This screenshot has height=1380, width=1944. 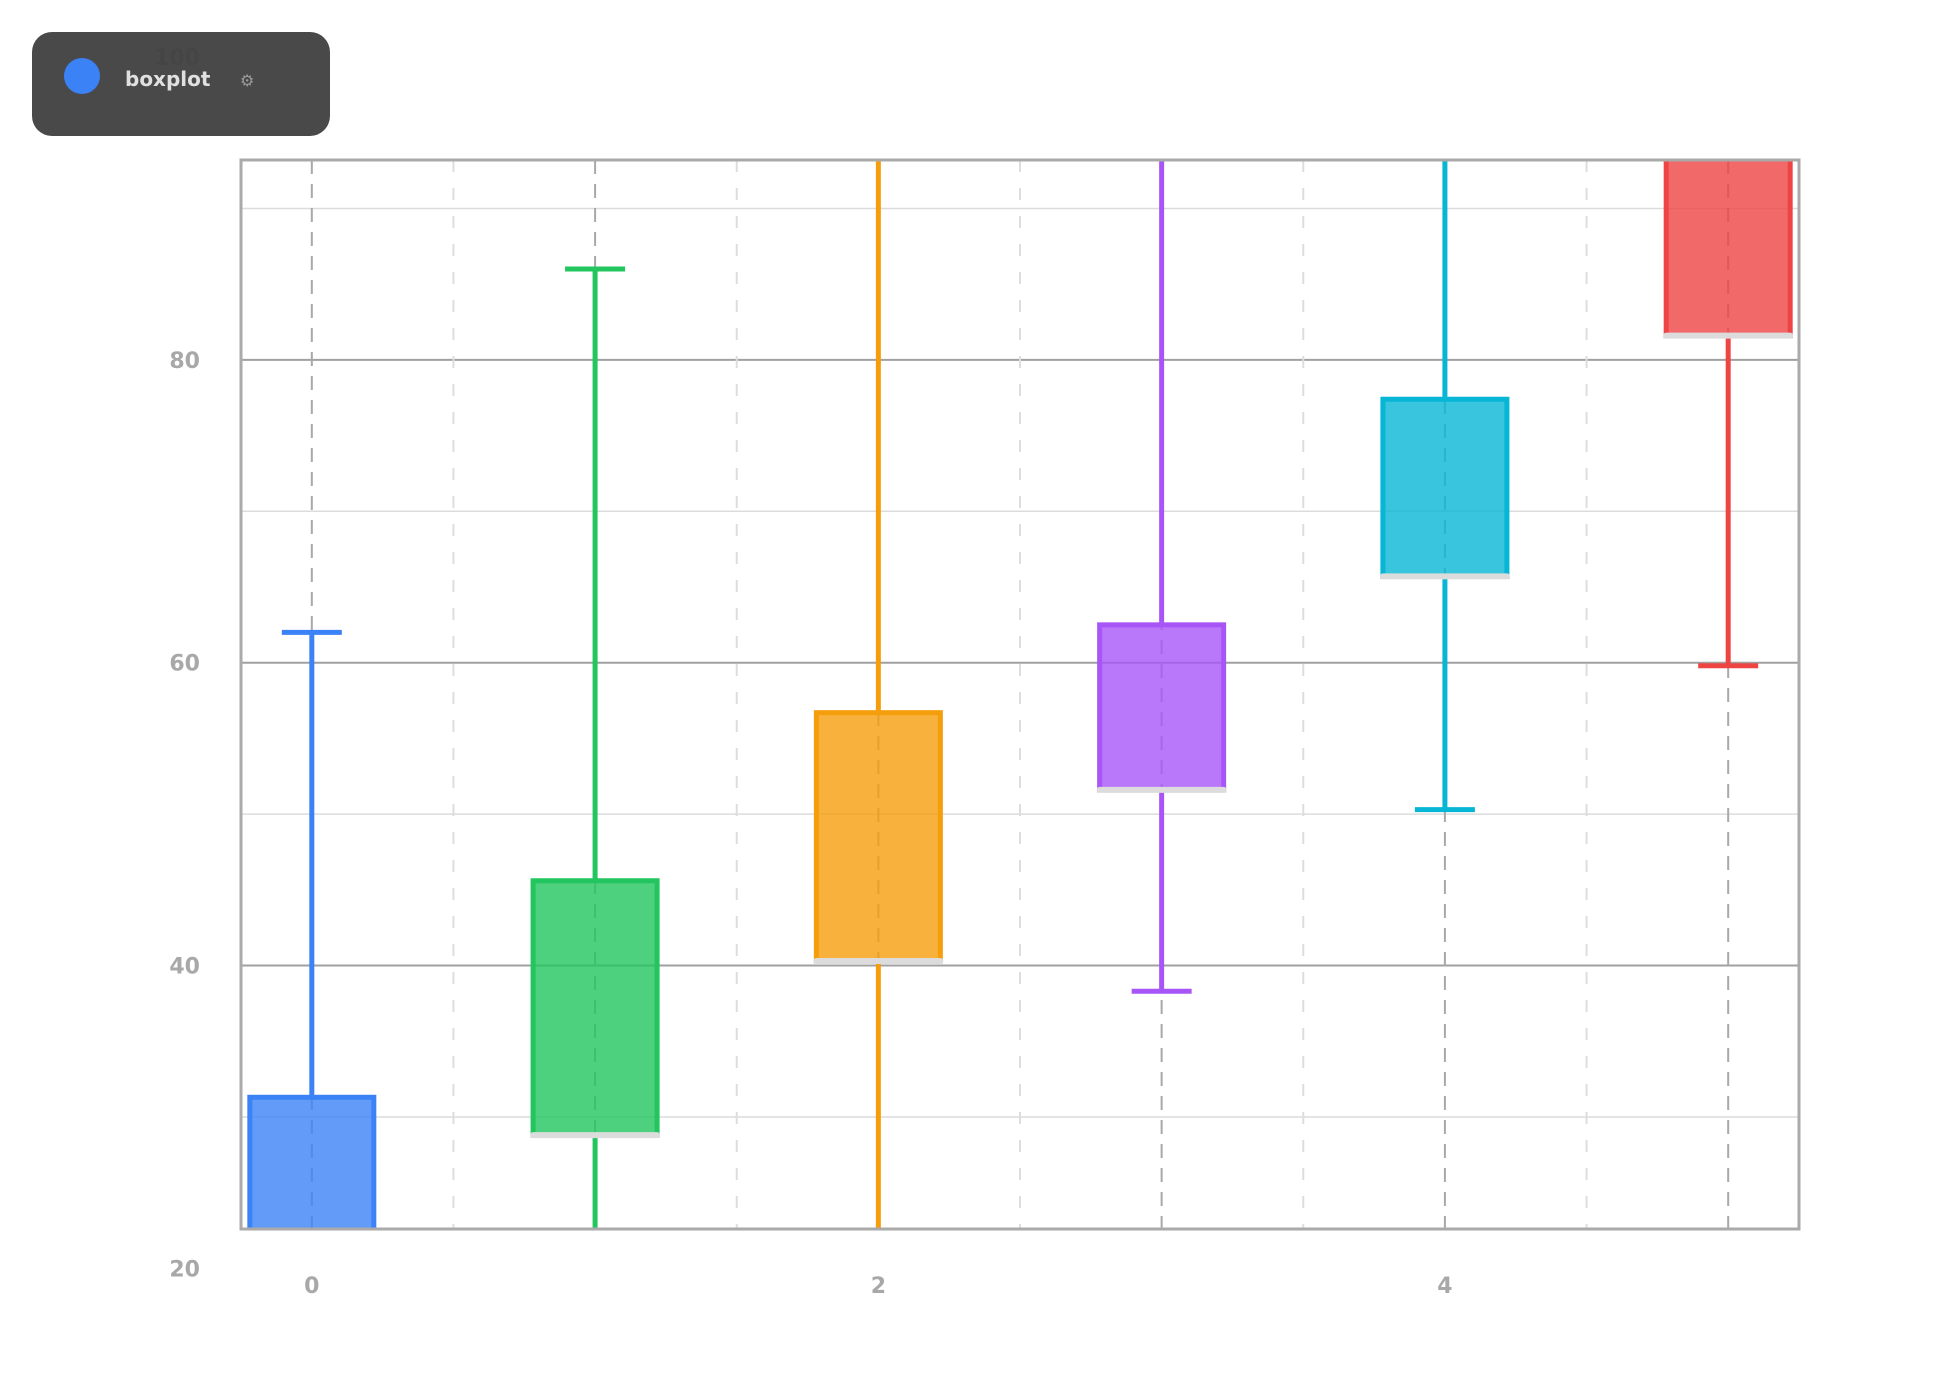 I want to click on legend: boxplot ⚙, so click(x=181, y=84).